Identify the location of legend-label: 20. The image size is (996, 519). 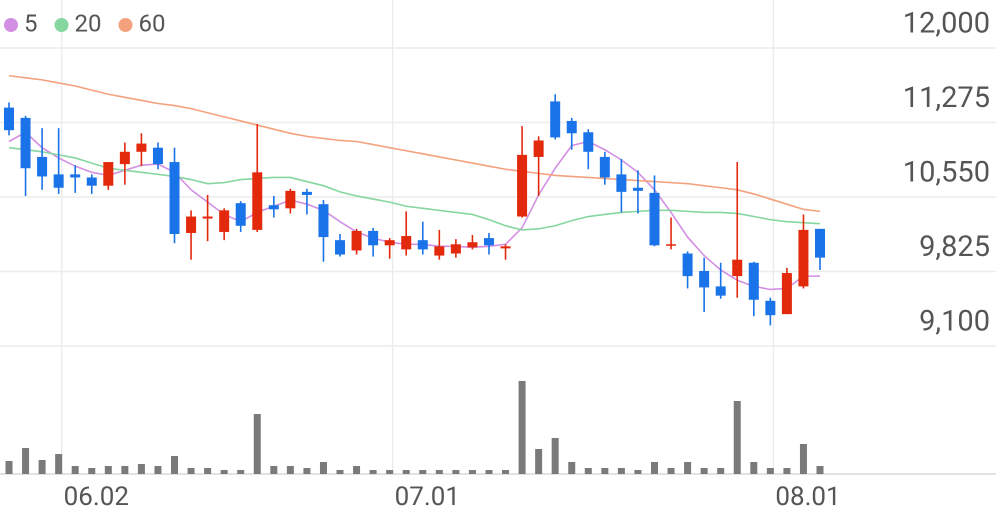
(88, 23).